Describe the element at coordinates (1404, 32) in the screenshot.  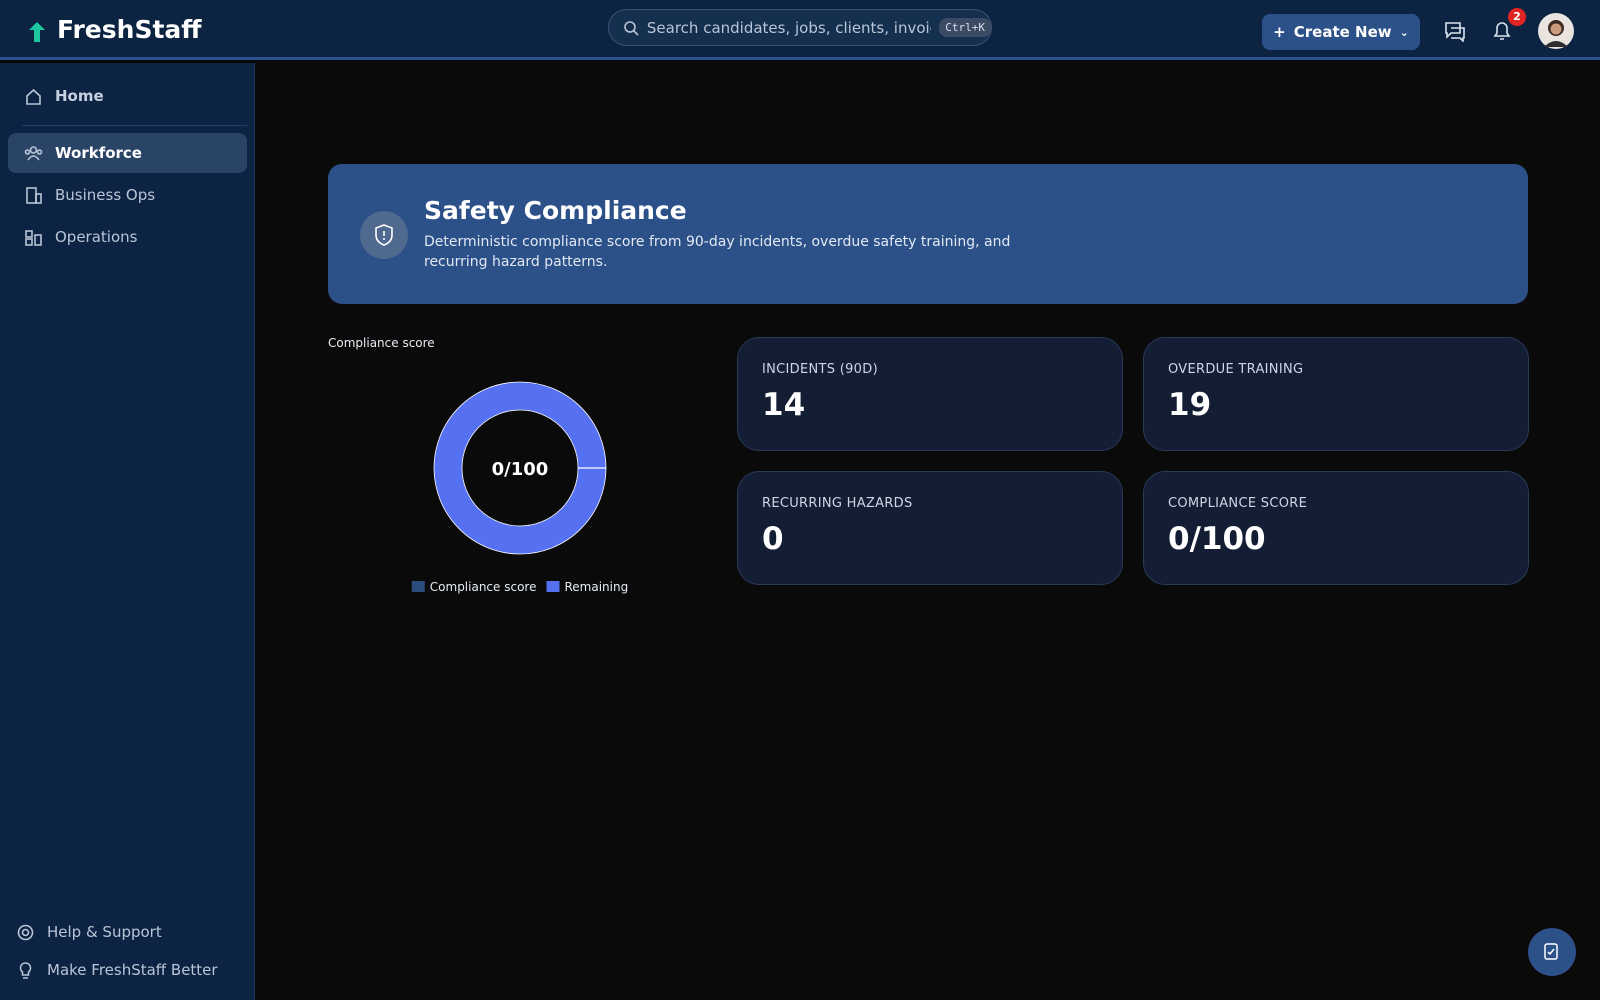
I see `chevron: ⌄` at that location.